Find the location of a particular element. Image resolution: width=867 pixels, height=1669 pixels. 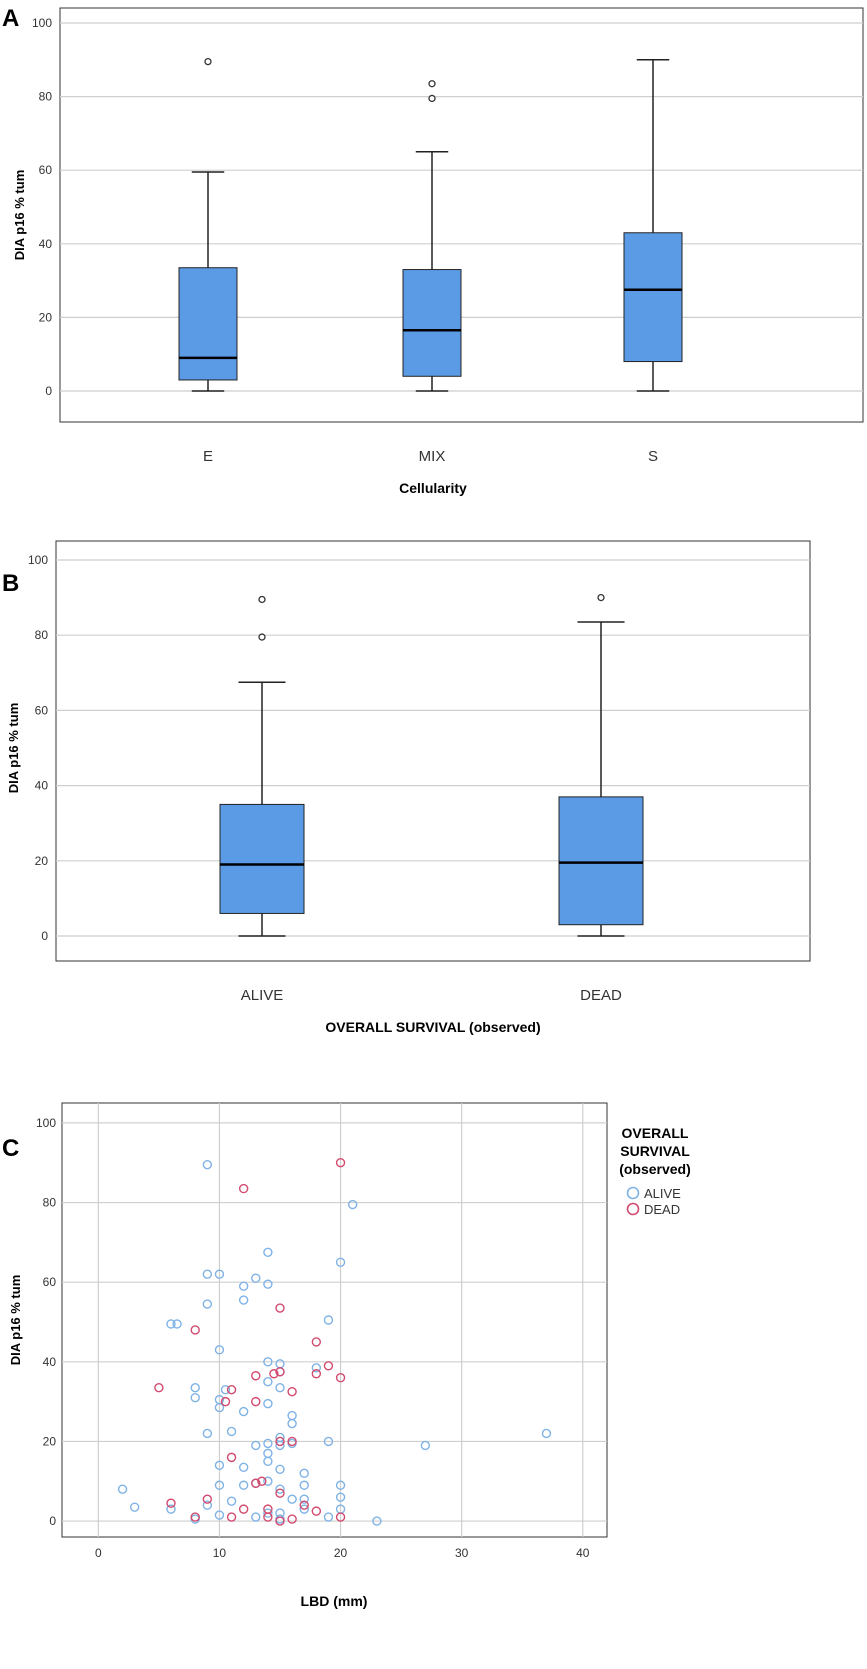

category-label-mix: MIX is located at coordinates (432, 456).